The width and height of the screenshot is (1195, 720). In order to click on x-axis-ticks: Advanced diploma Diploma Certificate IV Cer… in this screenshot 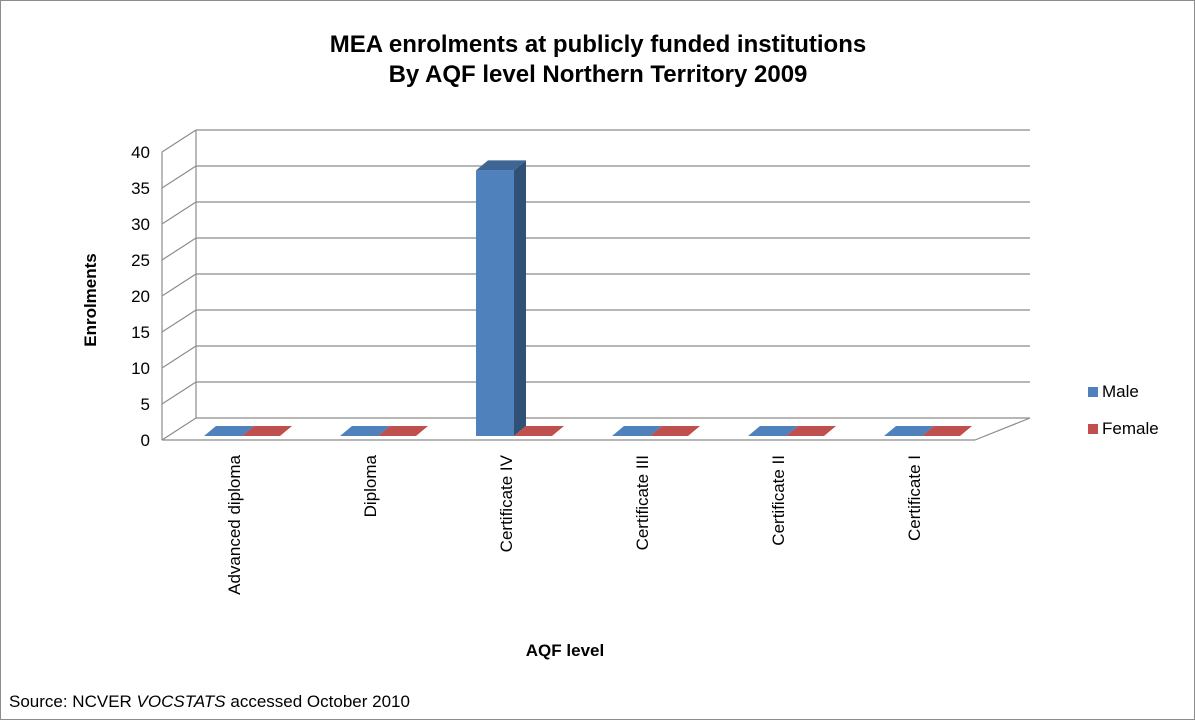, I will do `click(574, 524)`.